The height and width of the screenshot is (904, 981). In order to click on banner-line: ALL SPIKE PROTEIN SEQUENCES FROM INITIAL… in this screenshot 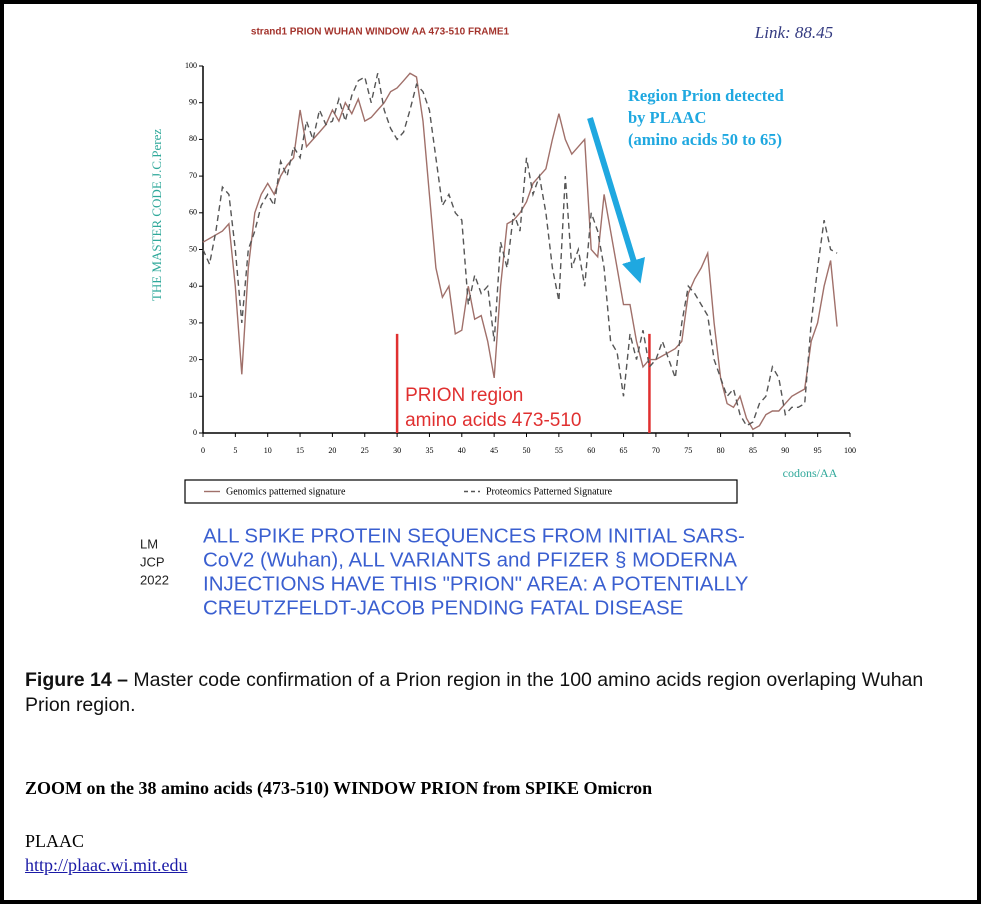, I will do `click(474, 535)`.